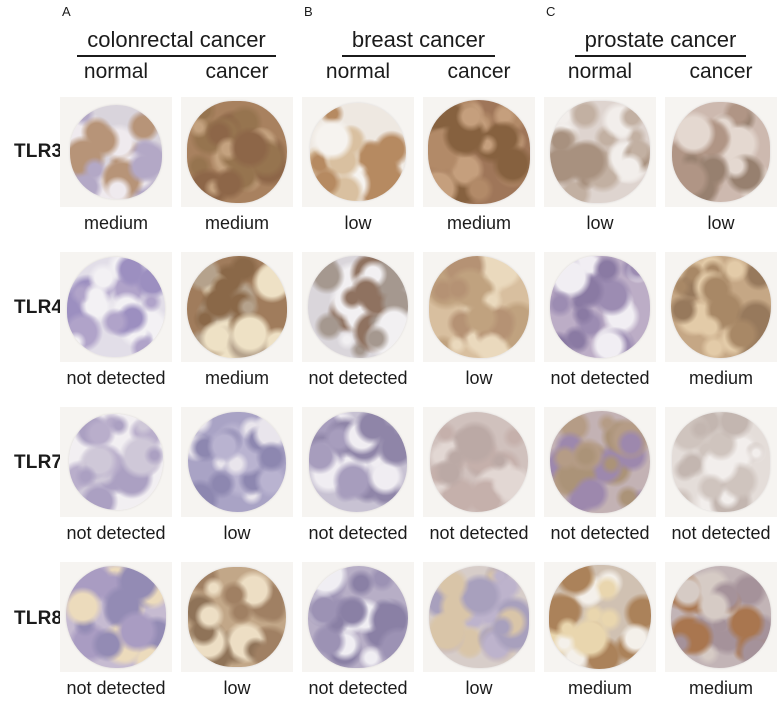  I want to click on row-label-tlr8: TLR8, so click(38, 618).